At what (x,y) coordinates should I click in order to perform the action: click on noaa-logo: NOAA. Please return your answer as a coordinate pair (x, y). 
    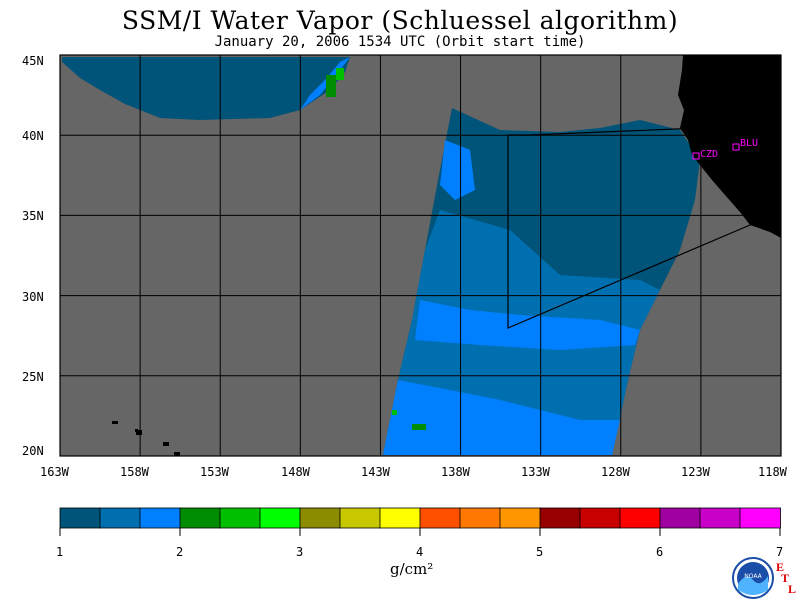
    Looking at the image, I should click on (753, 578).